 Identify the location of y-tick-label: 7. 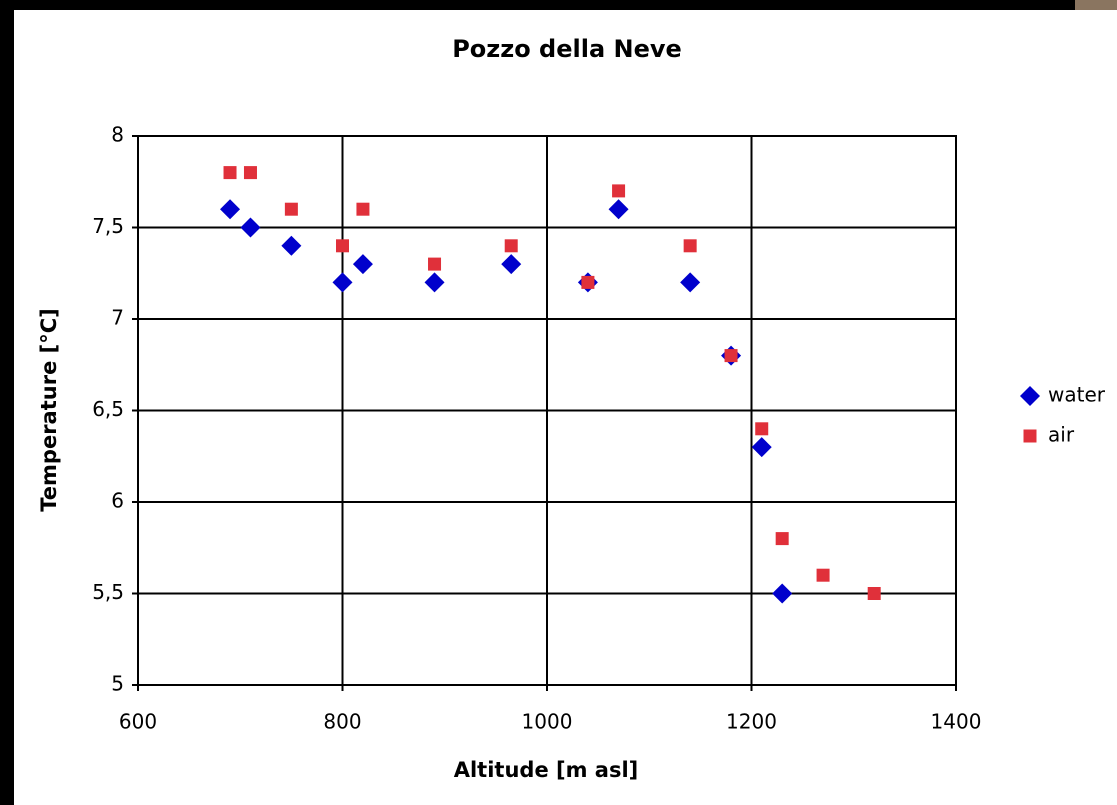
(117, 318).